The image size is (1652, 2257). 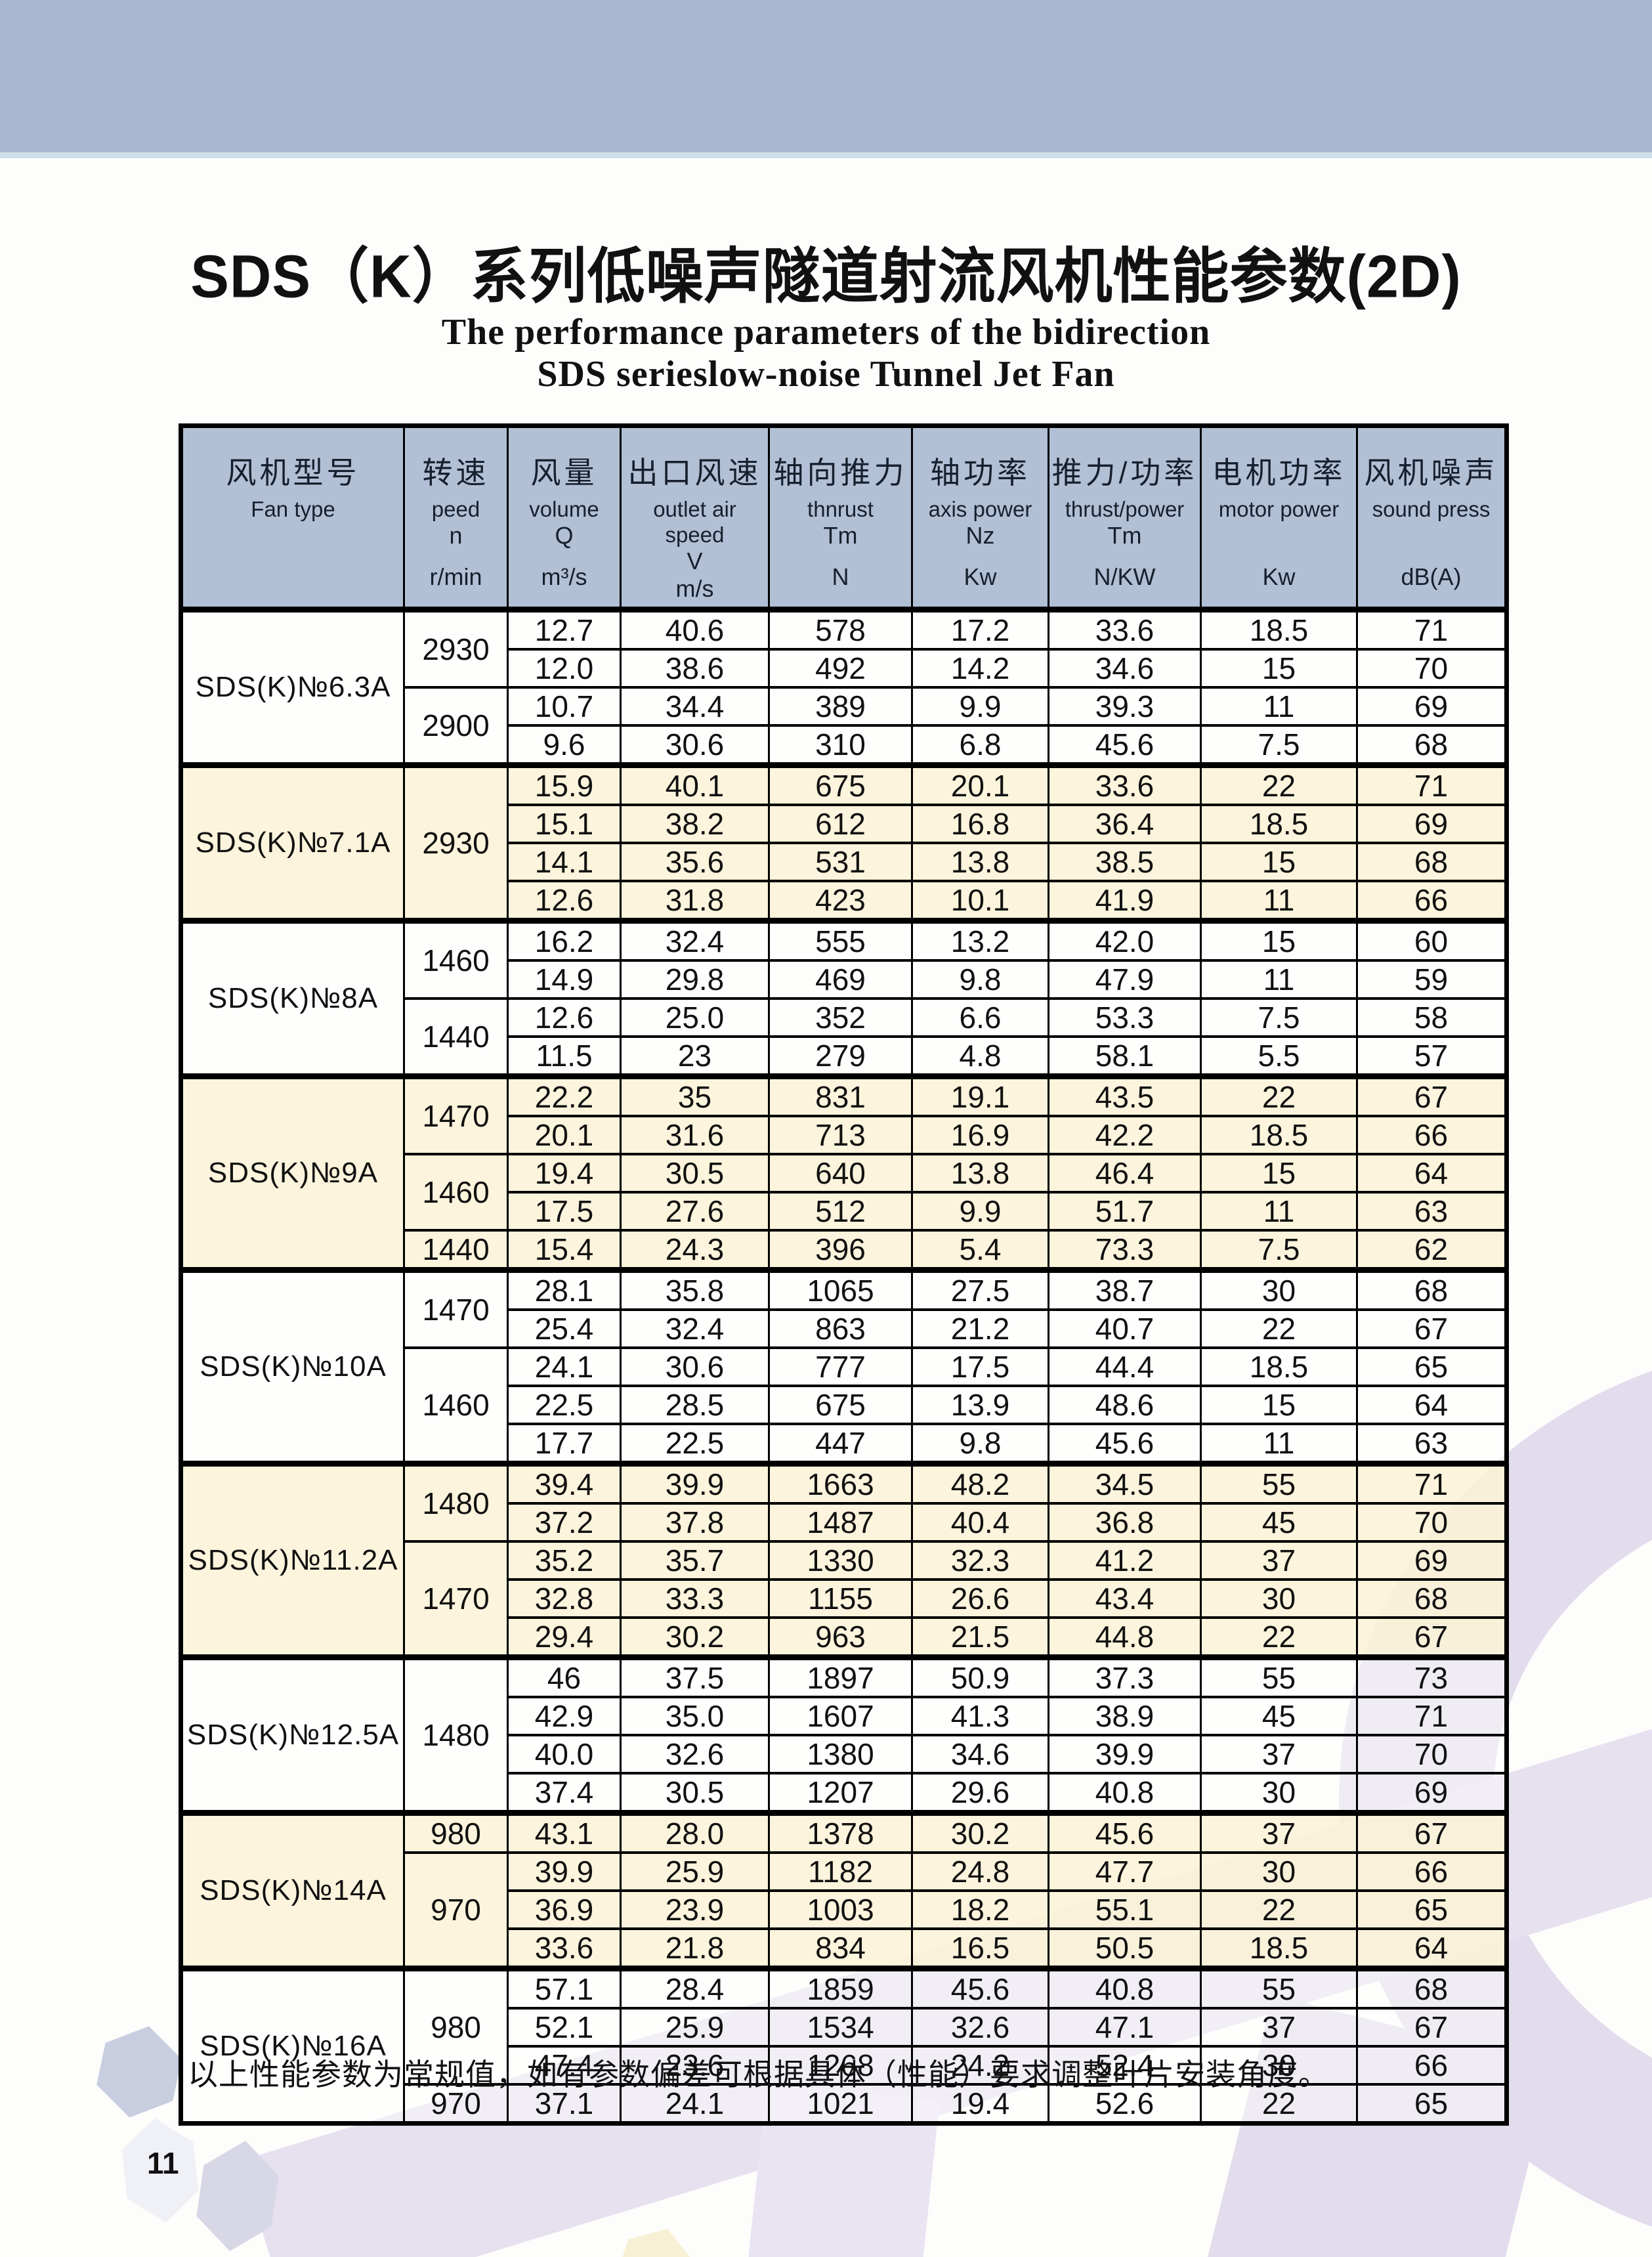 What do you see at coordinates (564, 535) in the screenshot?
I see `column-header-label: Q` at bounding box center [564, 535].